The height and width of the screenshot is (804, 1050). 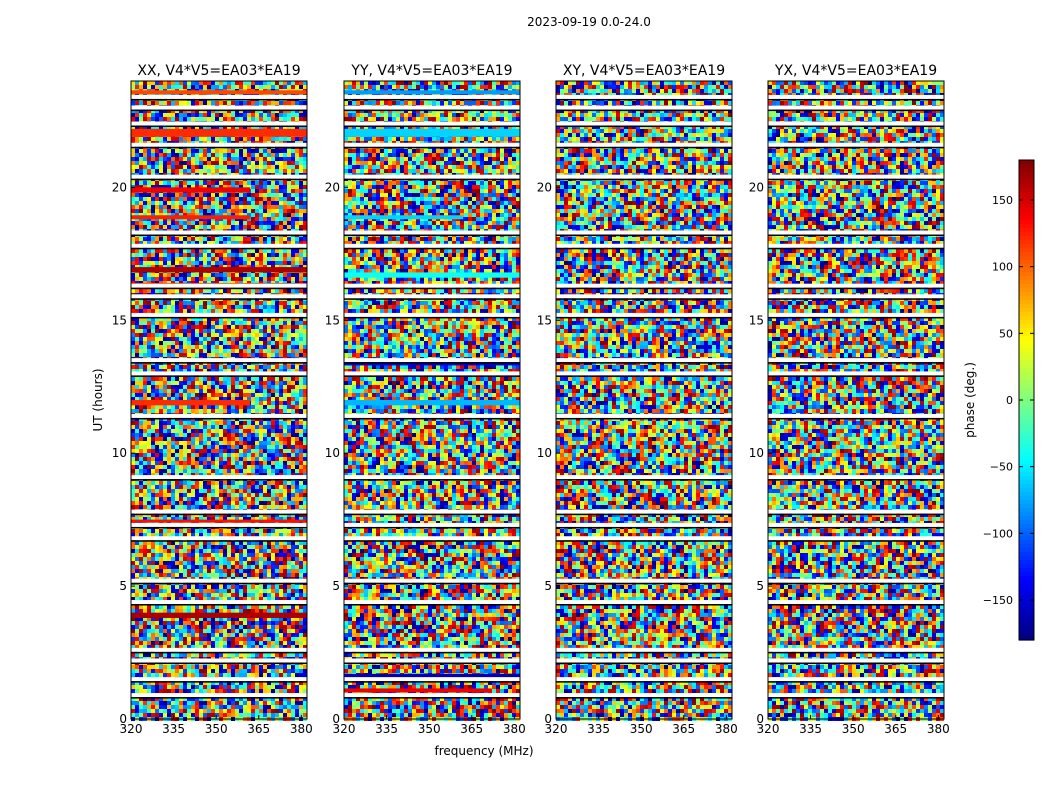 What do you see at coordinates (544, 453) in the screenshot?
I see `y-tick-label: 10` at bounding box center [544, 453].